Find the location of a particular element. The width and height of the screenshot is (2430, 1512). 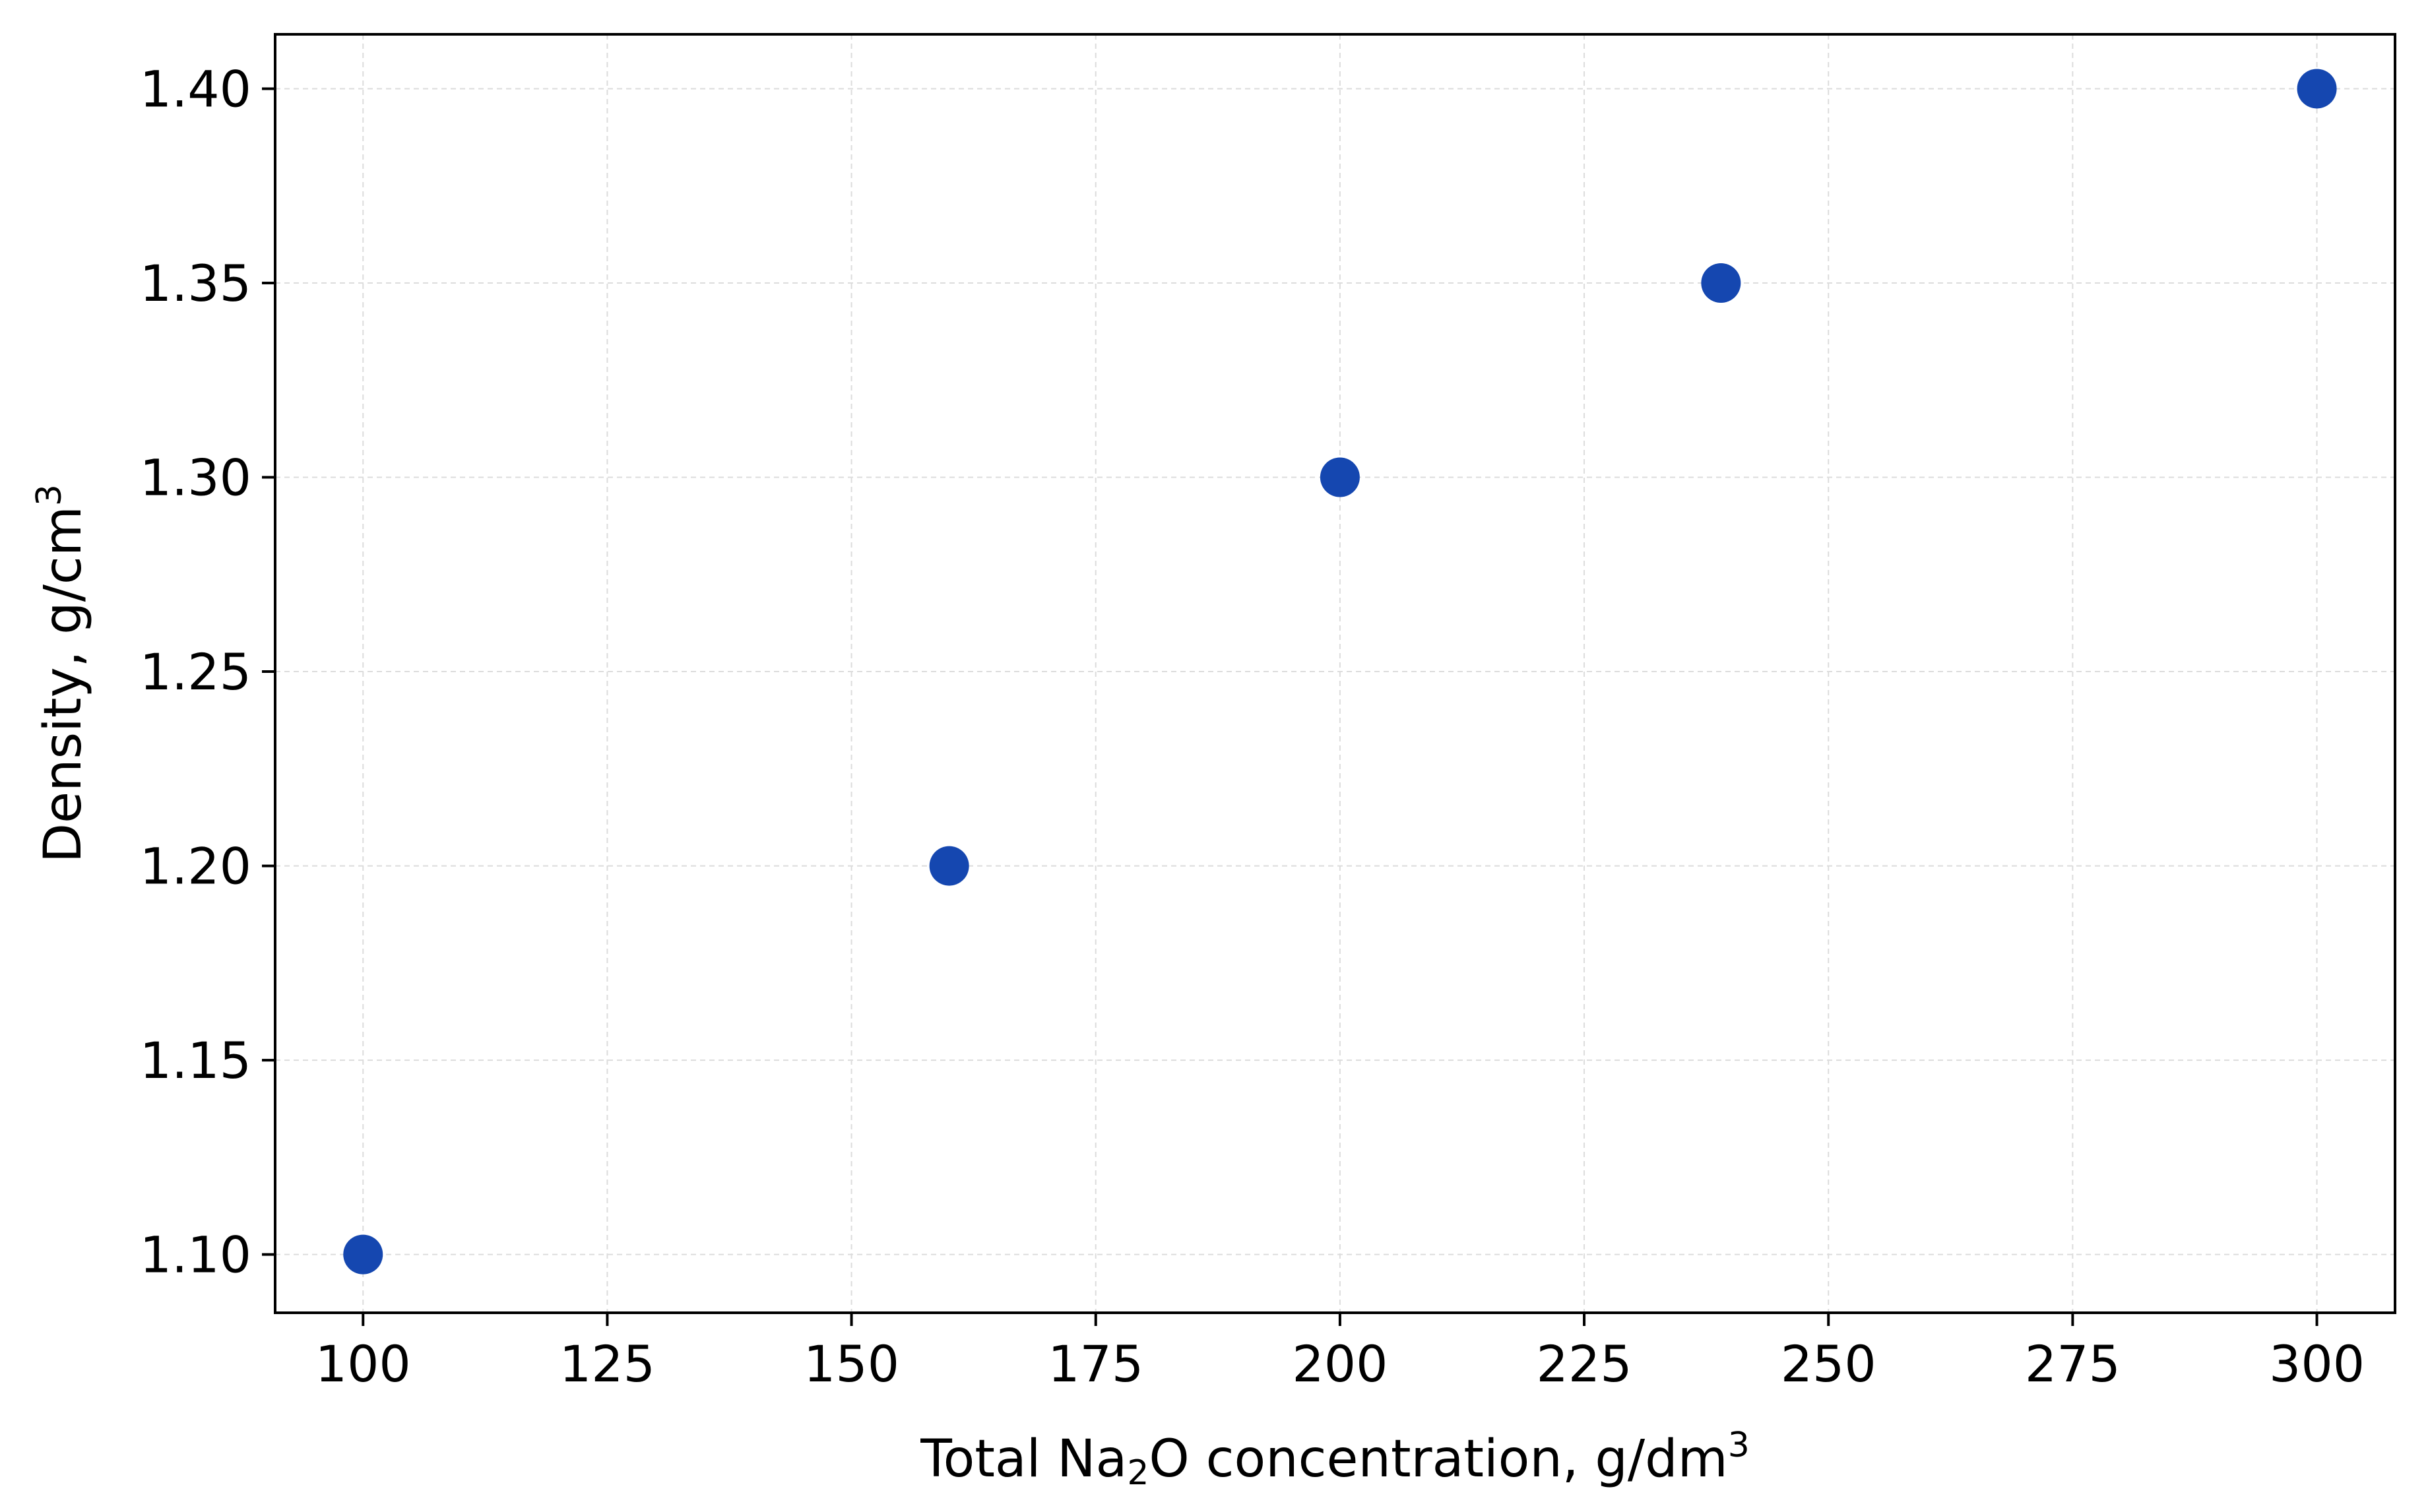

x-tick-label: 200 is located at coordinates (1340, 1364).